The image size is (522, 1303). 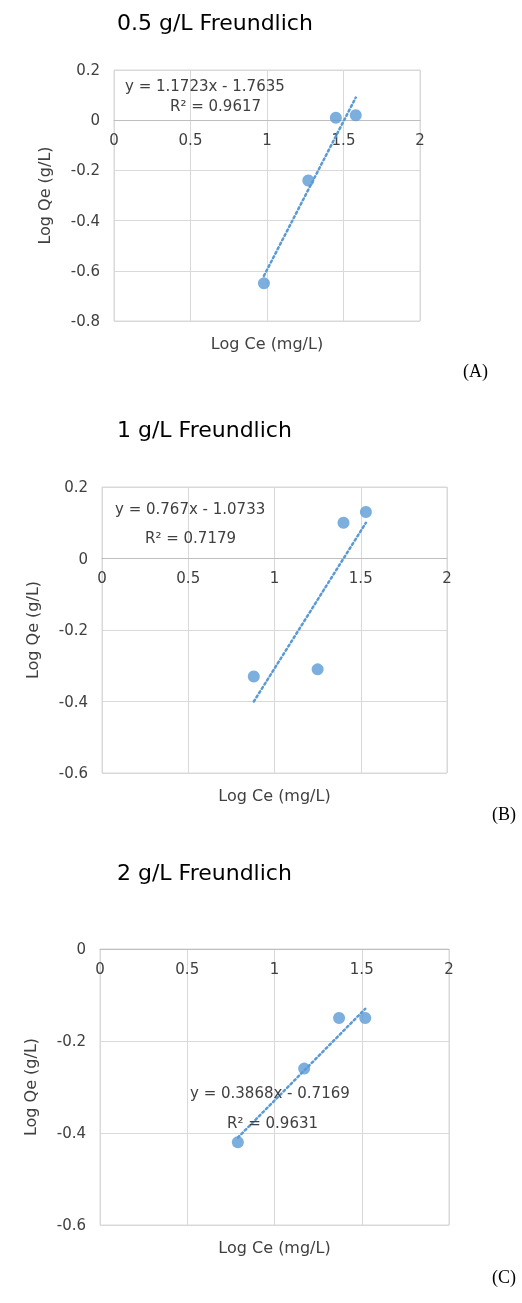 What do you see at coordinates (273, 1122) in the screenshot?
I see `annotation: R² = 0.9631` at bounding box center [273, 1122].